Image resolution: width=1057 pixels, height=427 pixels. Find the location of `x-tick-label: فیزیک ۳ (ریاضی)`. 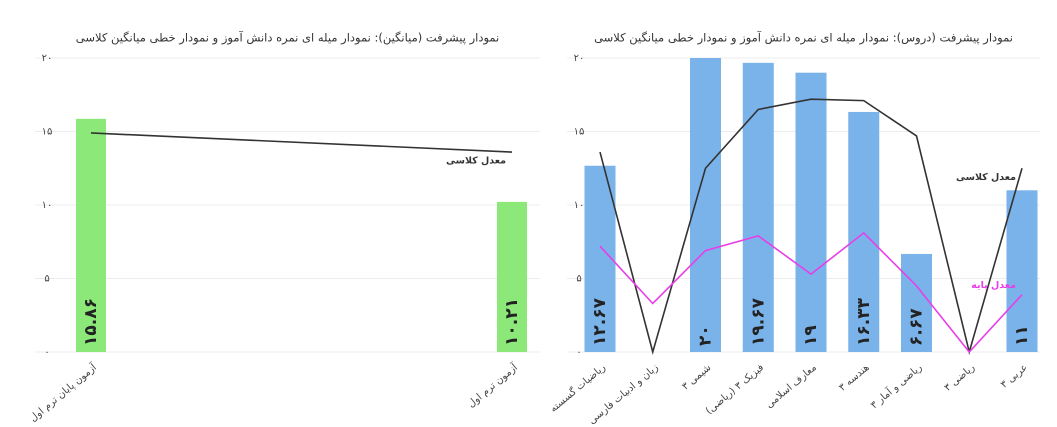

x-tick-label: فیزیک ۳ (ریاضی) is located at coordinates (735, 389).